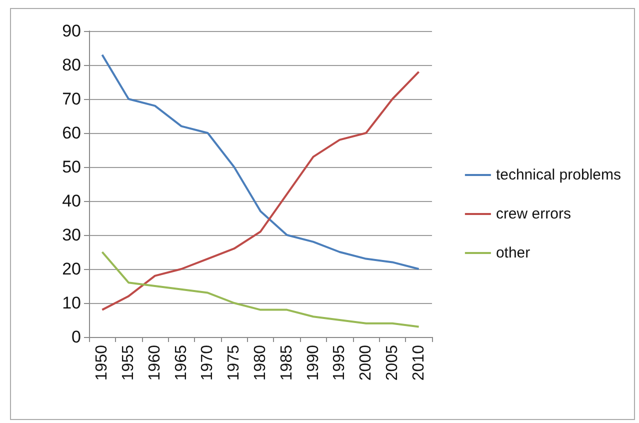 Image resolution: width=639 pixels, height=423 pixels. Describe the element at coordinates (513, 253) in the screenshot. I see `legend-label: other` at that location.